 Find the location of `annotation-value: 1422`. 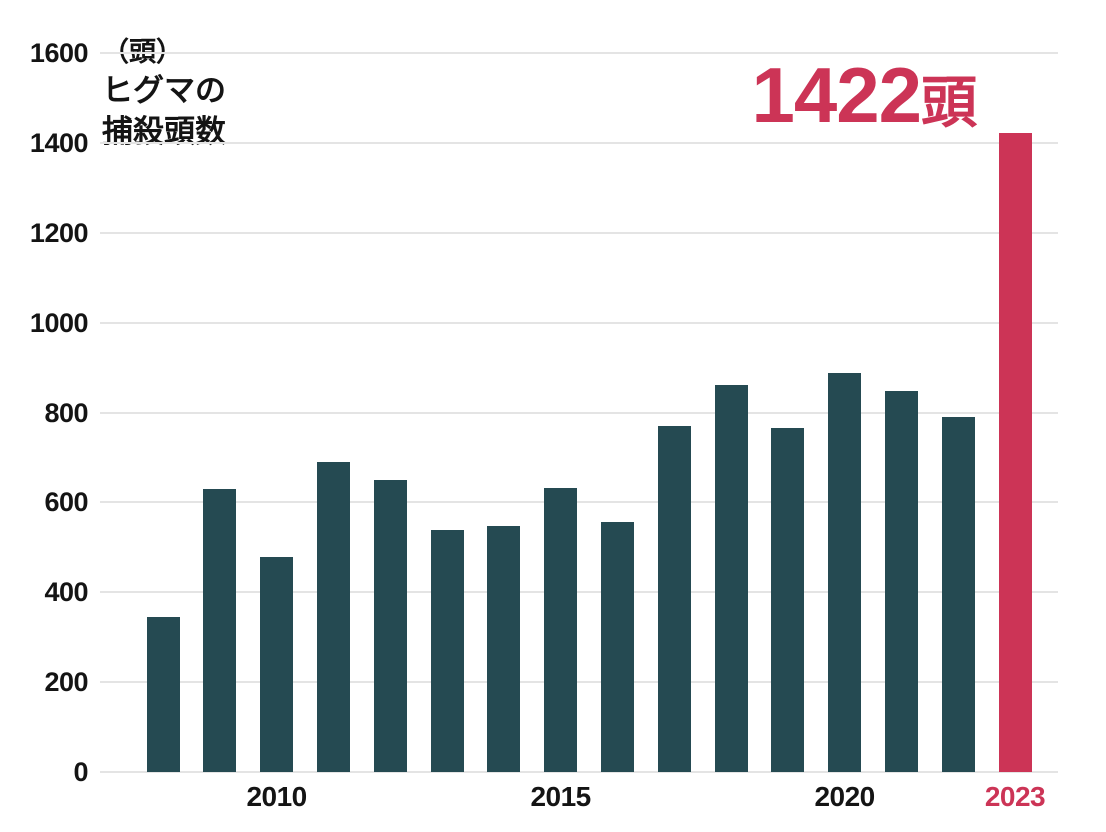

annotation-value: 1422 is located at coordinates (836, 95).